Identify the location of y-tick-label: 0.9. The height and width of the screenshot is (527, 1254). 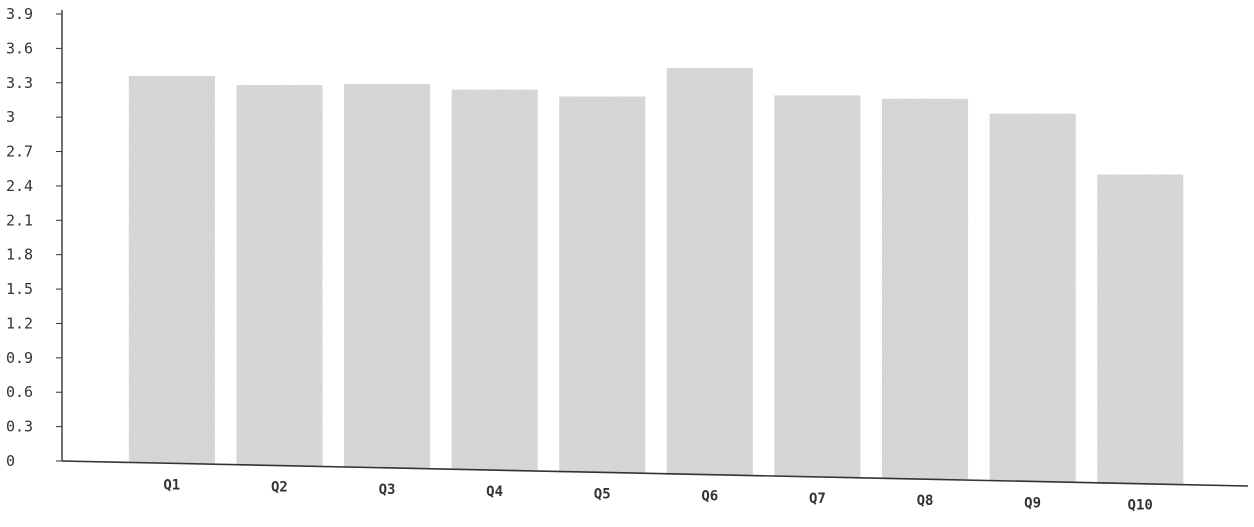
(19, 358).